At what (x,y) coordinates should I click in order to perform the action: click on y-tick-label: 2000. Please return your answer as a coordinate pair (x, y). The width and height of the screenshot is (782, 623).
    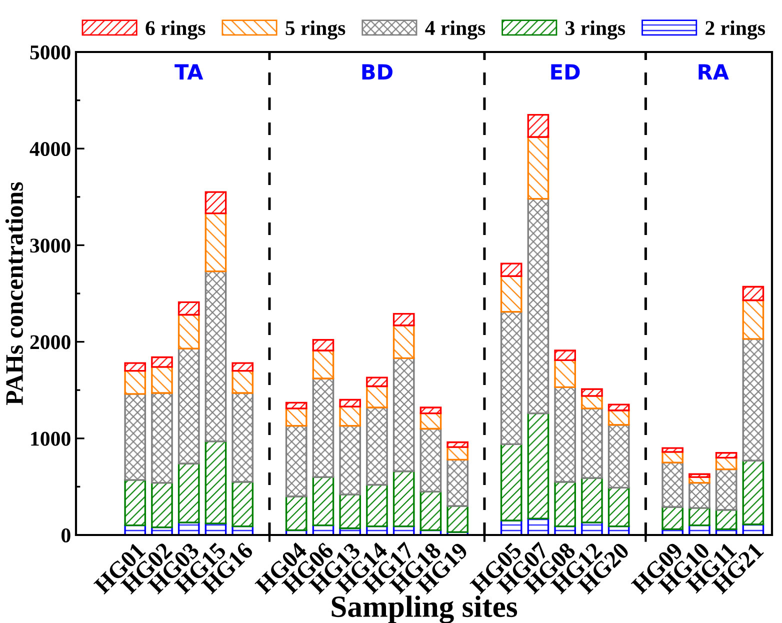
    Looking at the image, I should click on (50, 342).